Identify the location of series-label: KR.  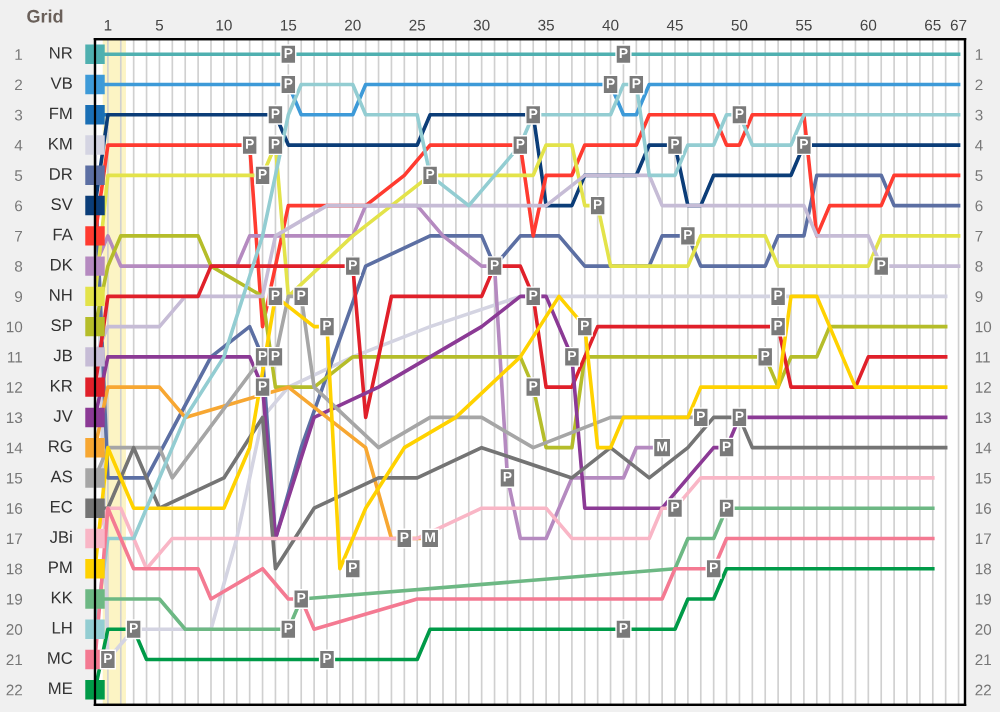
(61, 385).